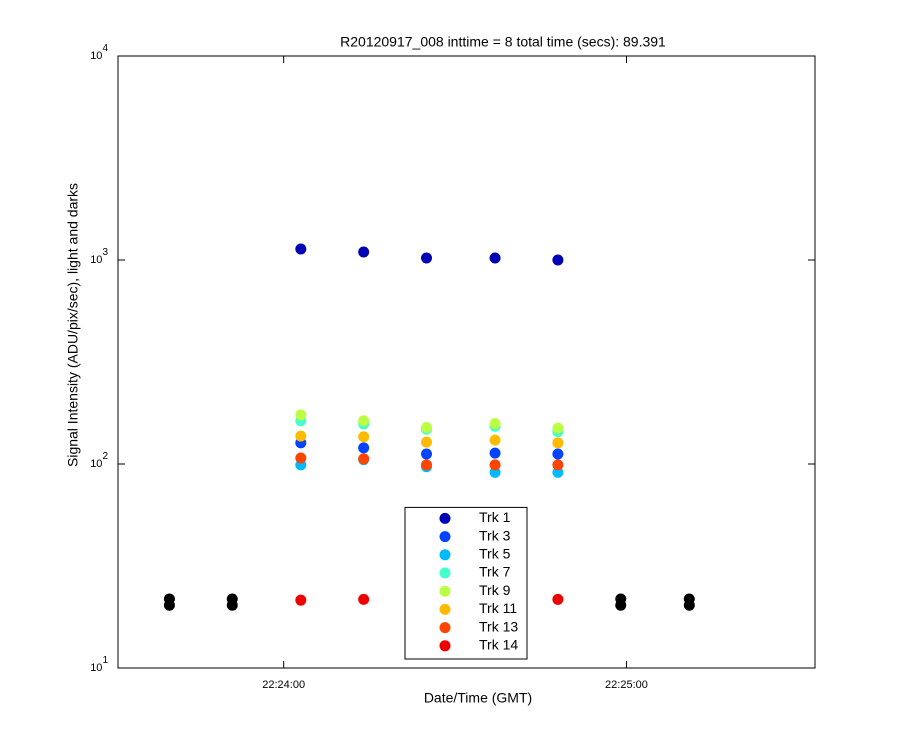 The height and width of the screenshot is (750, 900). Describe the element at coordinates (466, 583) in the screenshot. I see `legend-box` at that location.